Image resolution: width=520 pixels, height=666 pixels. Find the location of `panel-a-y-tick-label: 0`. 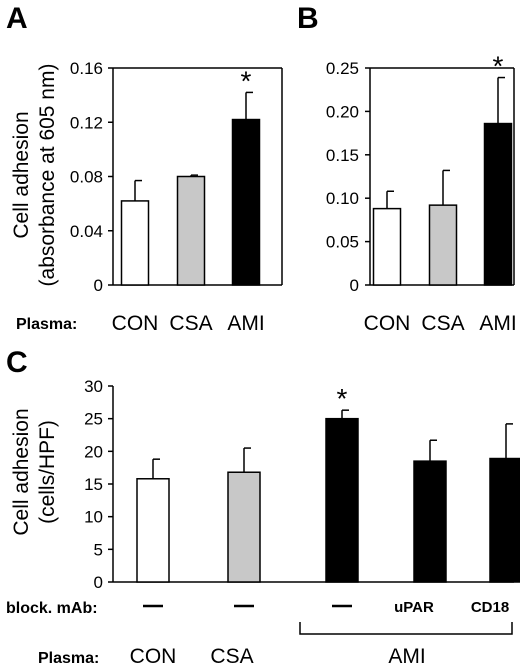

panel-a-y-tick-label: 0 is located at coordinates (98, 285).